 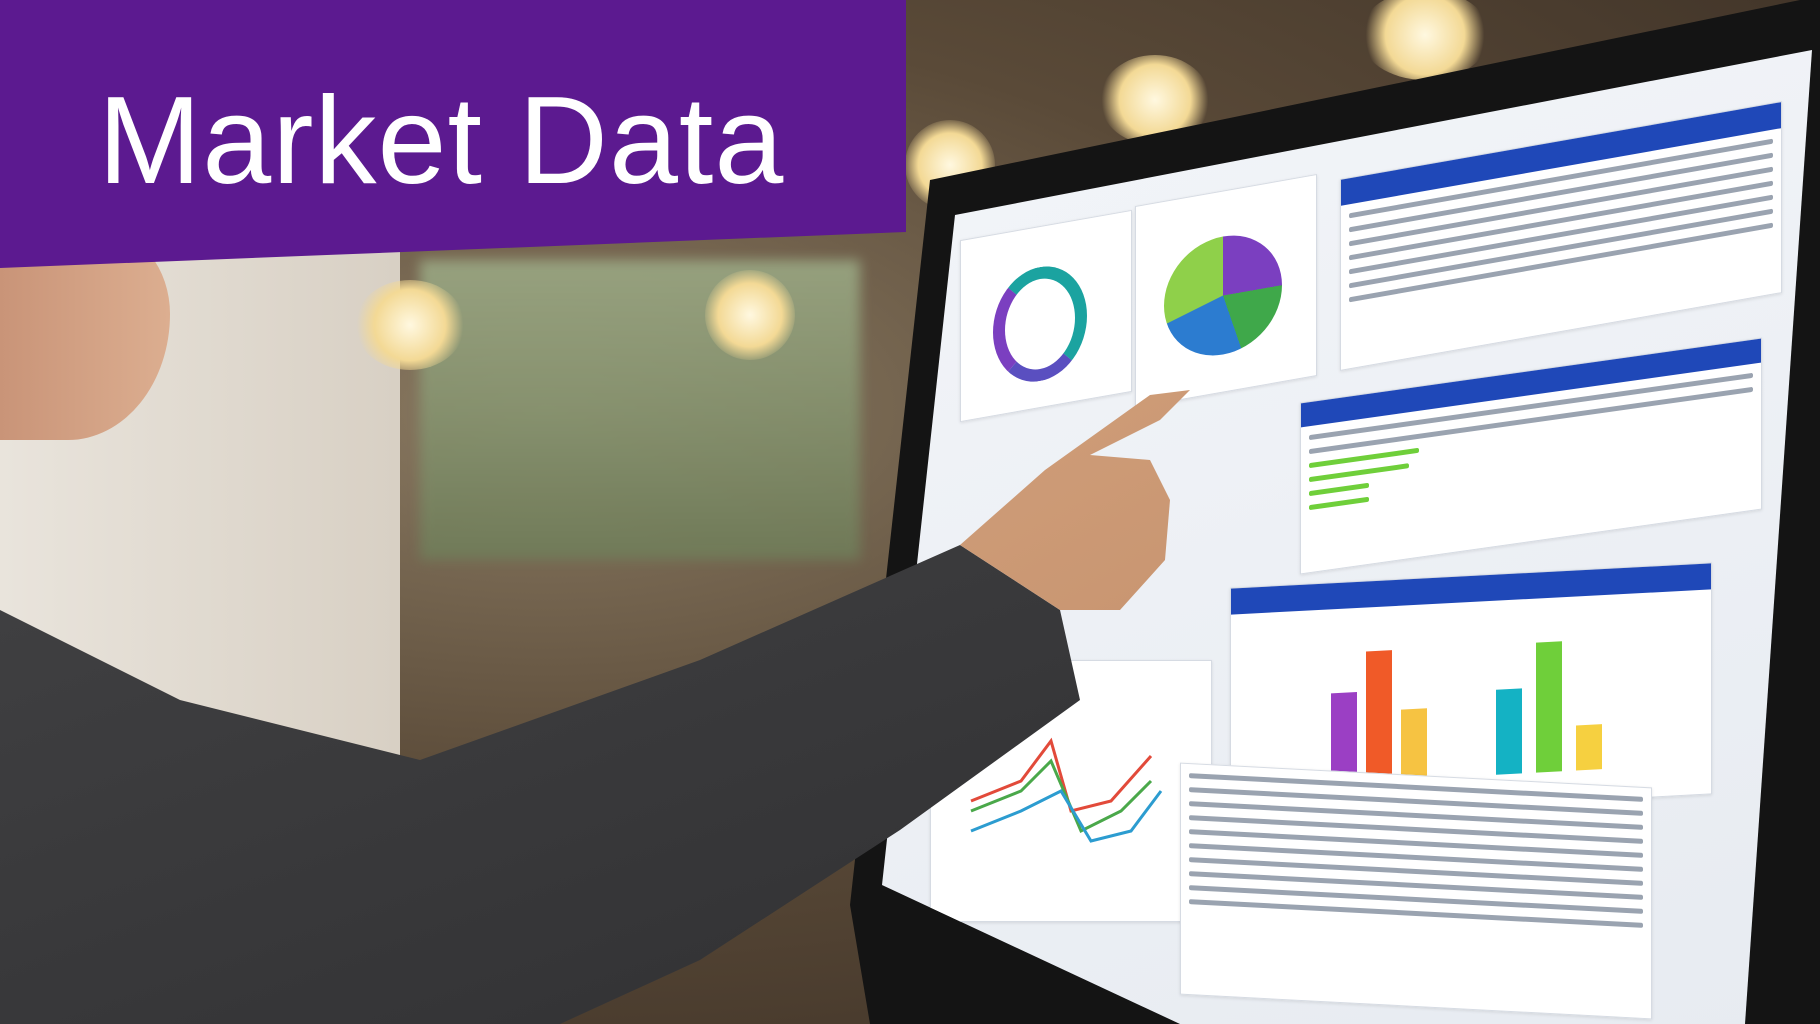 What do you see at coordinates (1491, 694) in the screenshot?
I see `bar-chart` at bounding box center [1491, 694].